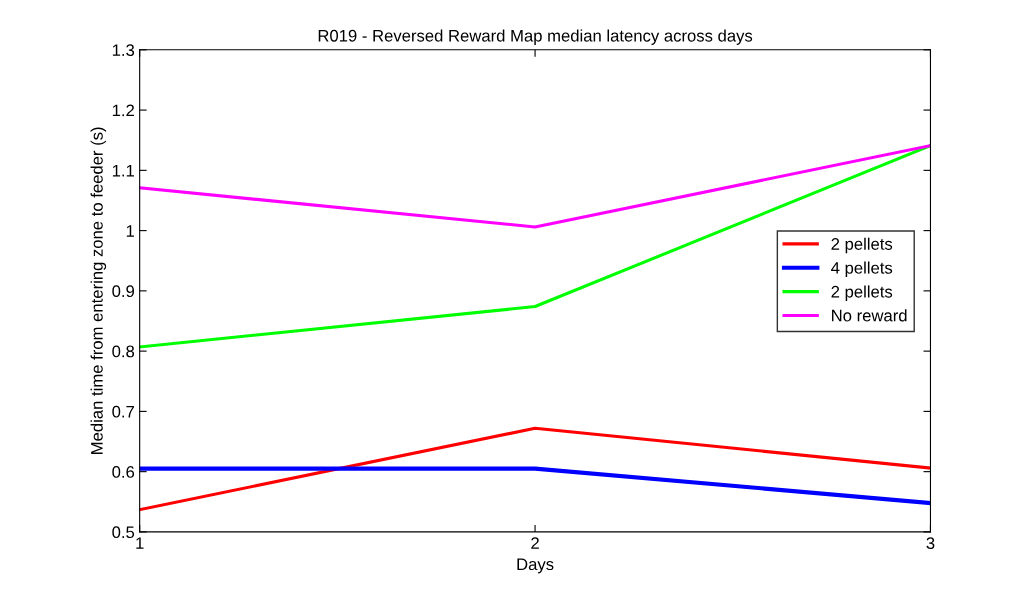 Image resolution: width=1027 pixels, height=593 pixels. I want to click on y-tick-label: 0.5, so click(123, 532).